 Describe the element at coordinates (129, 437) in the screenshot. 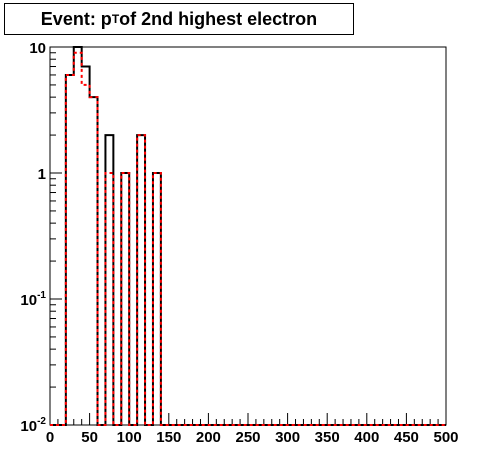

I see `x-tick-label: 100` at that location.